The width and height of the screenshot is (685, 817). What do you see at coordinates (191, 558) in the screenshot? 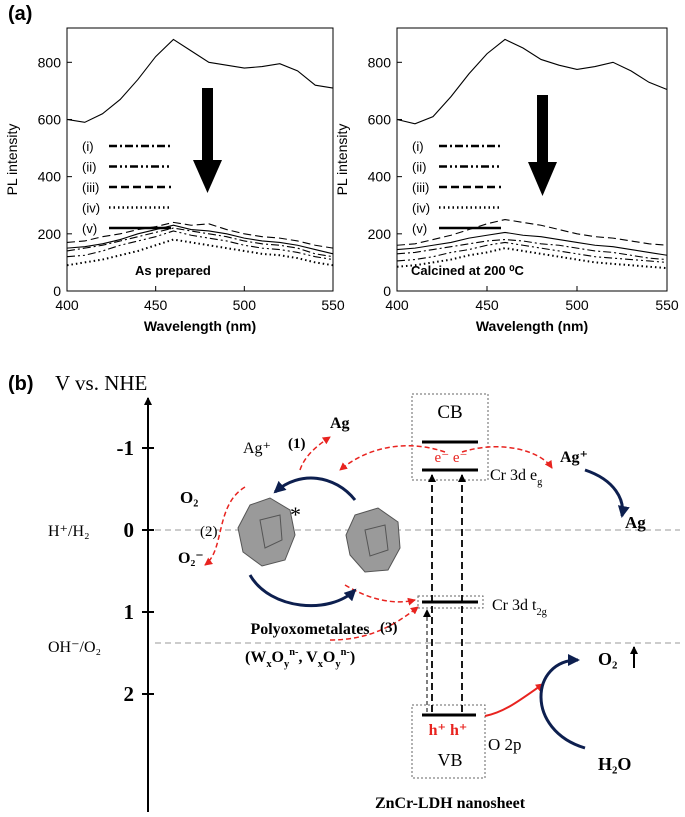
I see `o2-minus: O₂⁻` at bounding box center [191, 558].